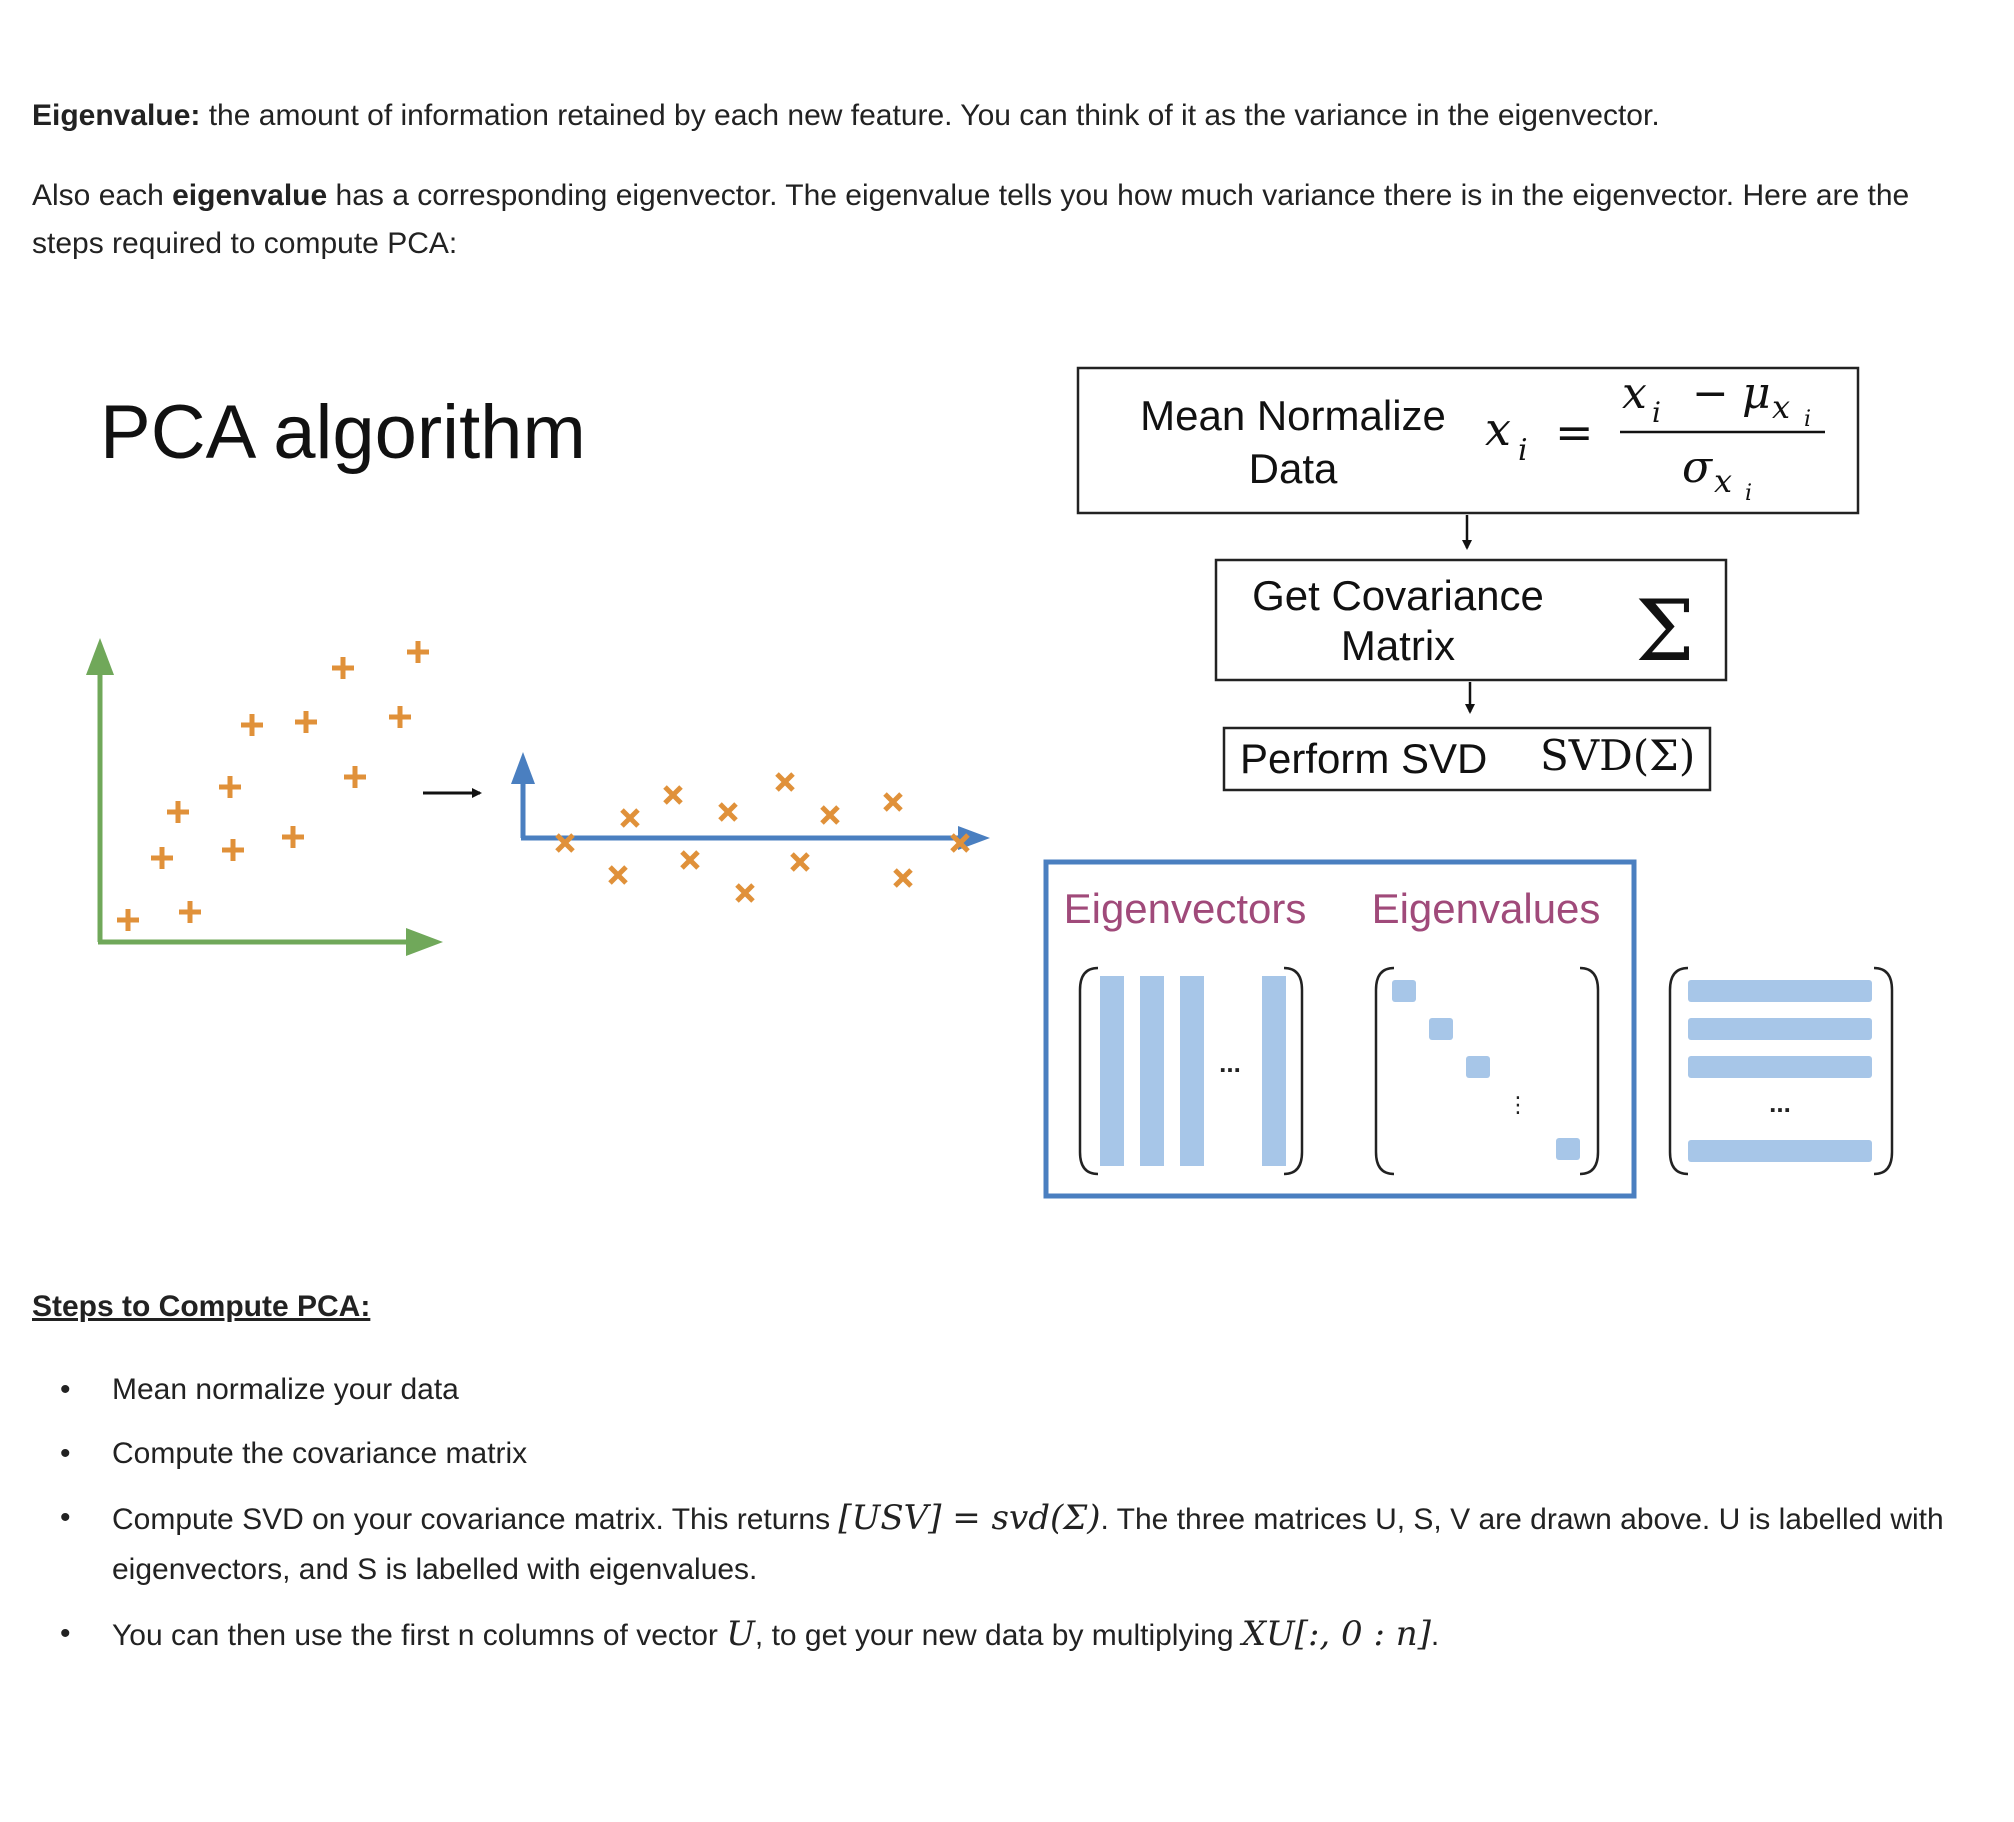  Describe the element at coordinates (116, 115) in the screenshot. I see `eigenvalue-term: Eigenvalue:` at that location.